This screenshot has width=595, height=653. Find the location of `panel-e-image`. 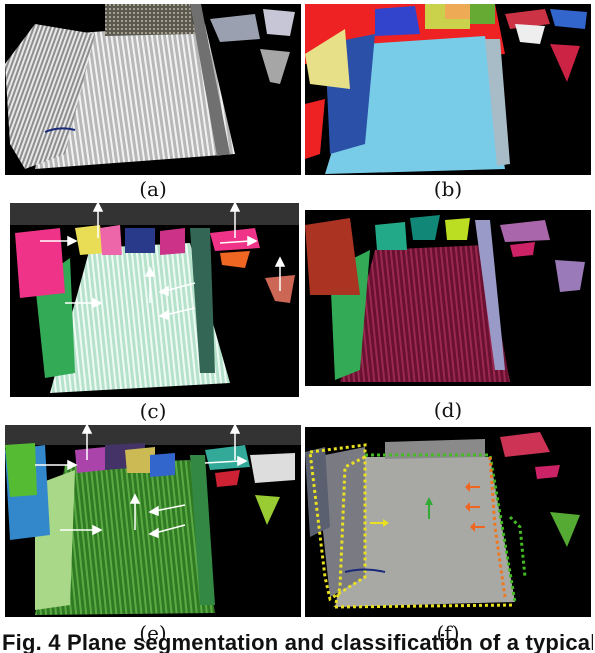

panel-e-image is located at coordinates (153, 521).